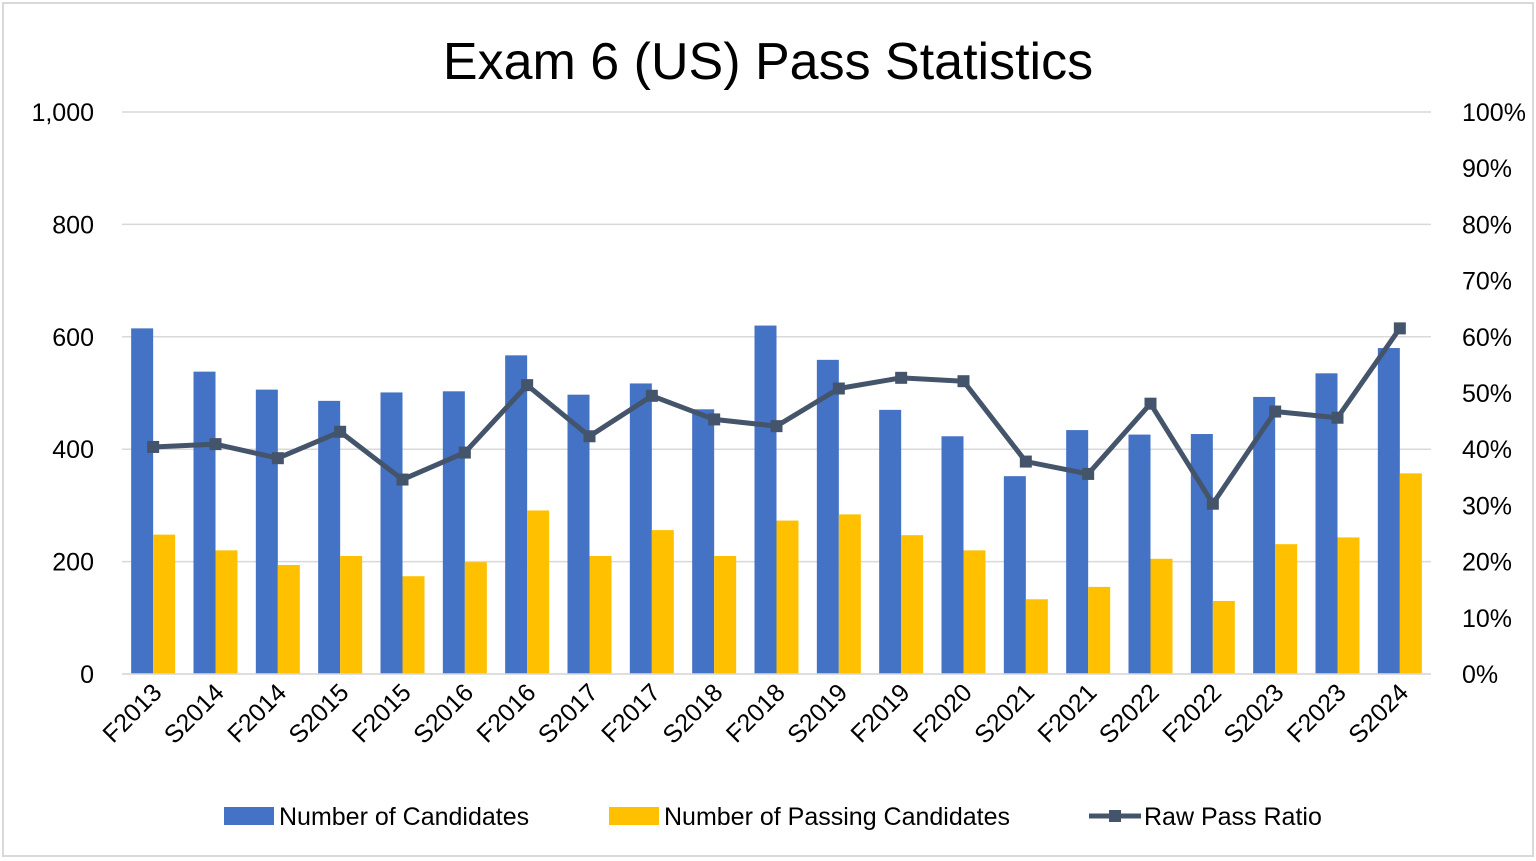 This screenshot has height=861, width=1536. Describe the element at coordinates (756, 713) in the screenshot. I see `x-tick-label: F2018` at that location.